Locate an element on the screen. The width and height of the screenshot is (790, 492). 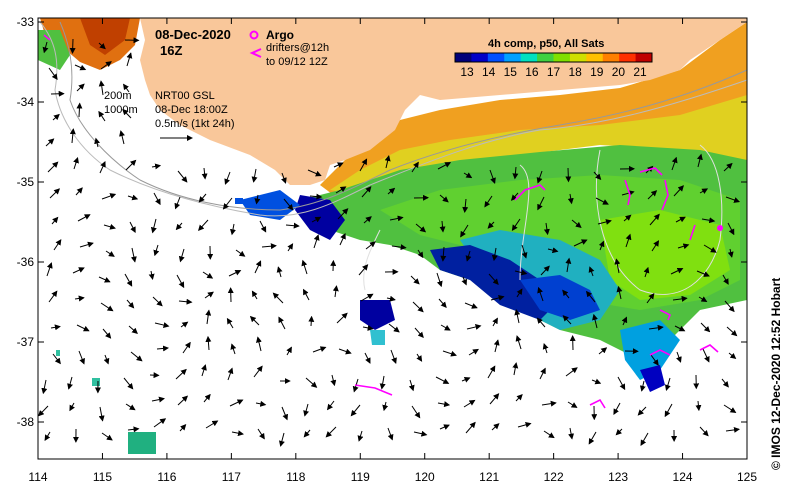
drifter-legend-icon is located at coordinates (255, 53).